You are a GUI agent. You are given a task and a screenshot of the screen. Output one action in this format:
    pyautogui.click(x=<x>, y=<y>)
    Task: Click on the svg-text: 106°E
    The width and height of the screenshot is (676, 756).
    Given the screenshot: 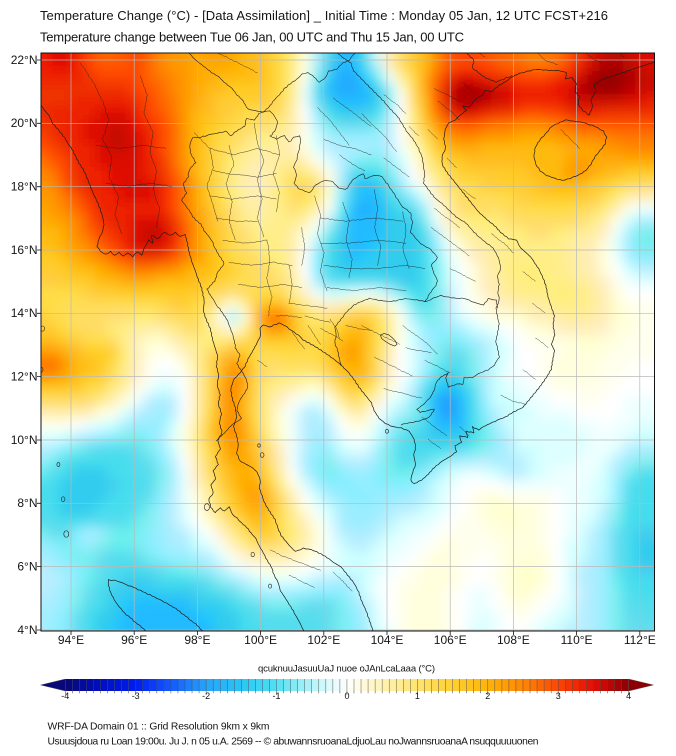 What is the action you would take?
    pyautogui.click(x=450, y=640)
    